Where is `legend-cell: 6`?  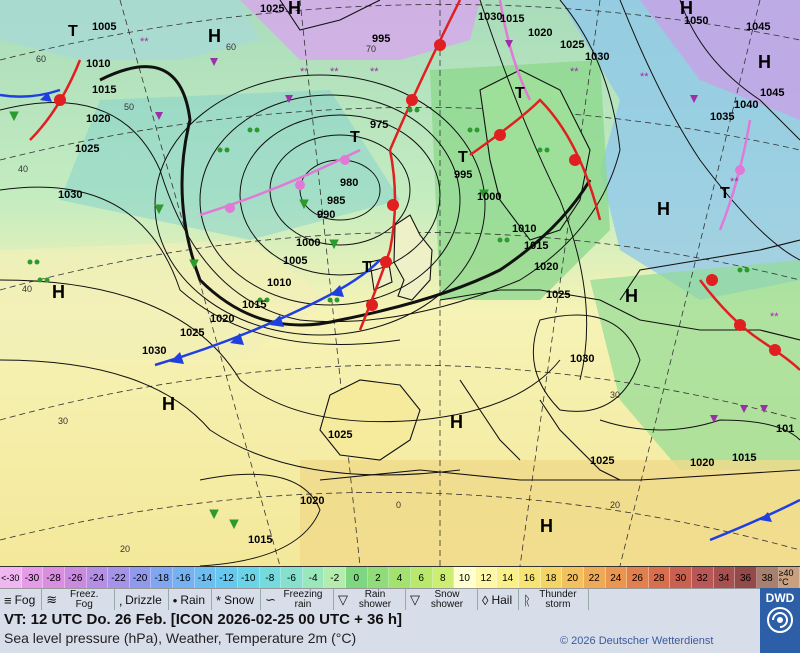 legend-cell: 6 is located at coordinates (421, 578).